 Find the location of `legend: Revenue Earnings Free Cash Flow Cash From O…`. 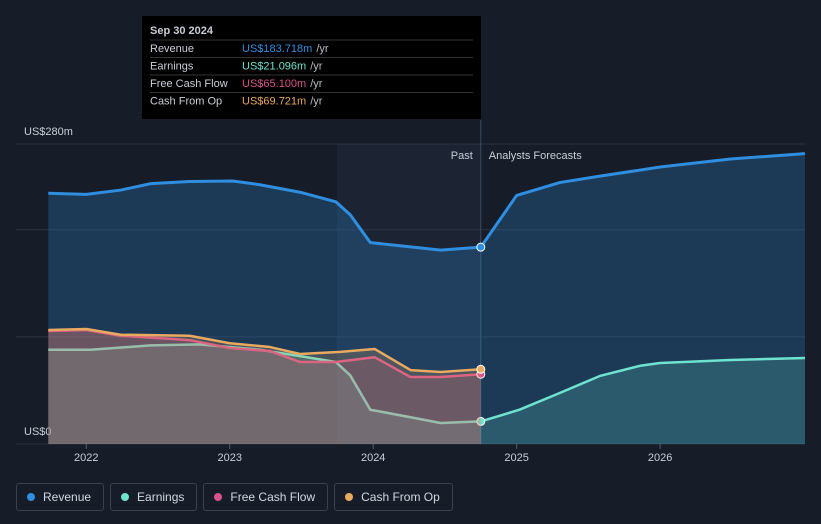

legend: Revenue Earnings Free Cash Flow Cash From O… is located at coordinates (234, 497).